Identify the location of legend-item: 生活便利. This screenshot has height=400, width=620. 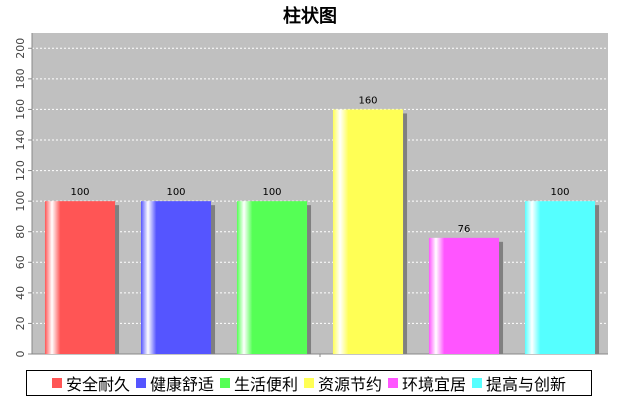
(258, 383).